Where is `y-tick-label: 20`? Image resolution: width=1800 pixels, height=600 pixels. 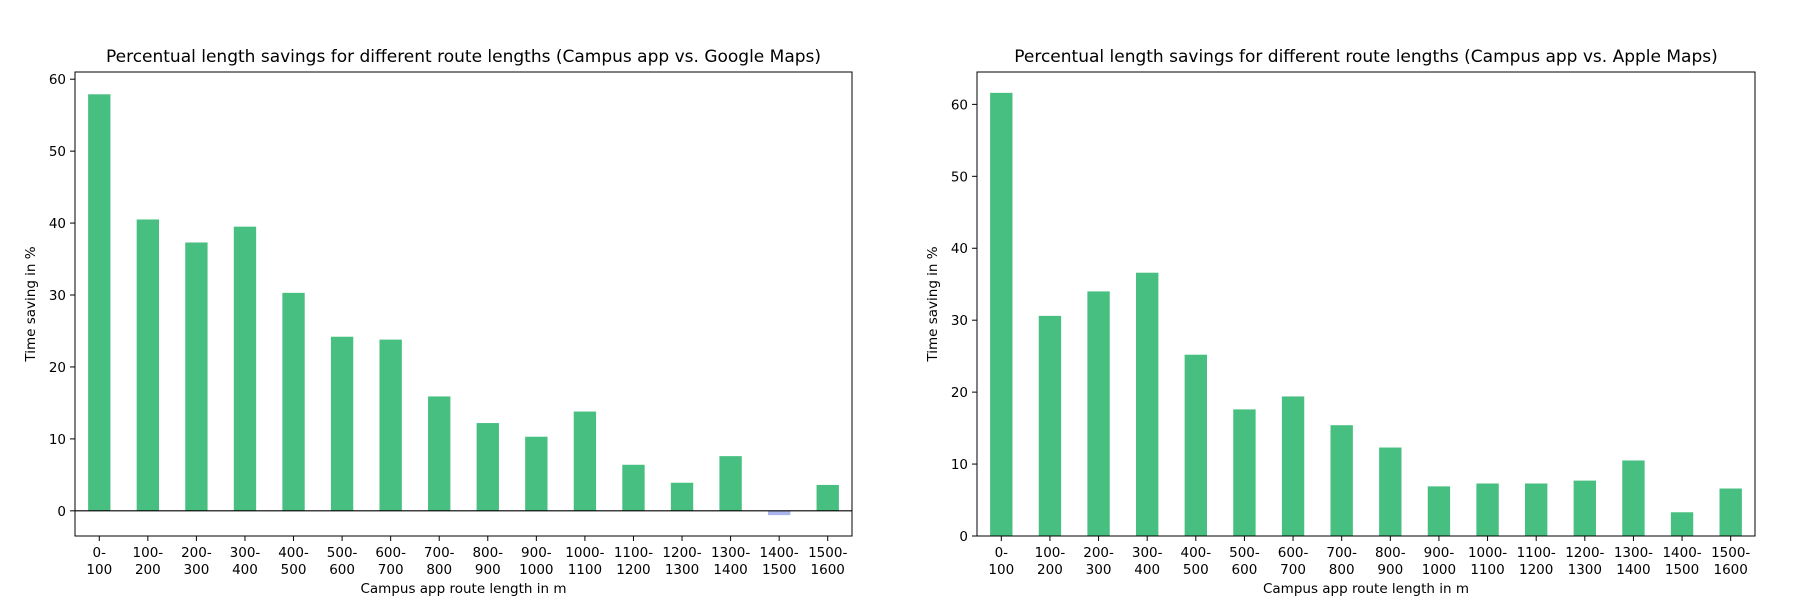 y-tick-label: 20 is located at coordinates (959, 393).